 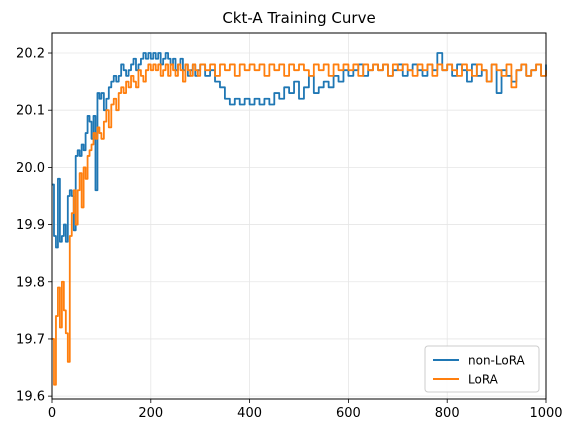 I want to click on x-tick-label: 400, so click(x=249, y=413).